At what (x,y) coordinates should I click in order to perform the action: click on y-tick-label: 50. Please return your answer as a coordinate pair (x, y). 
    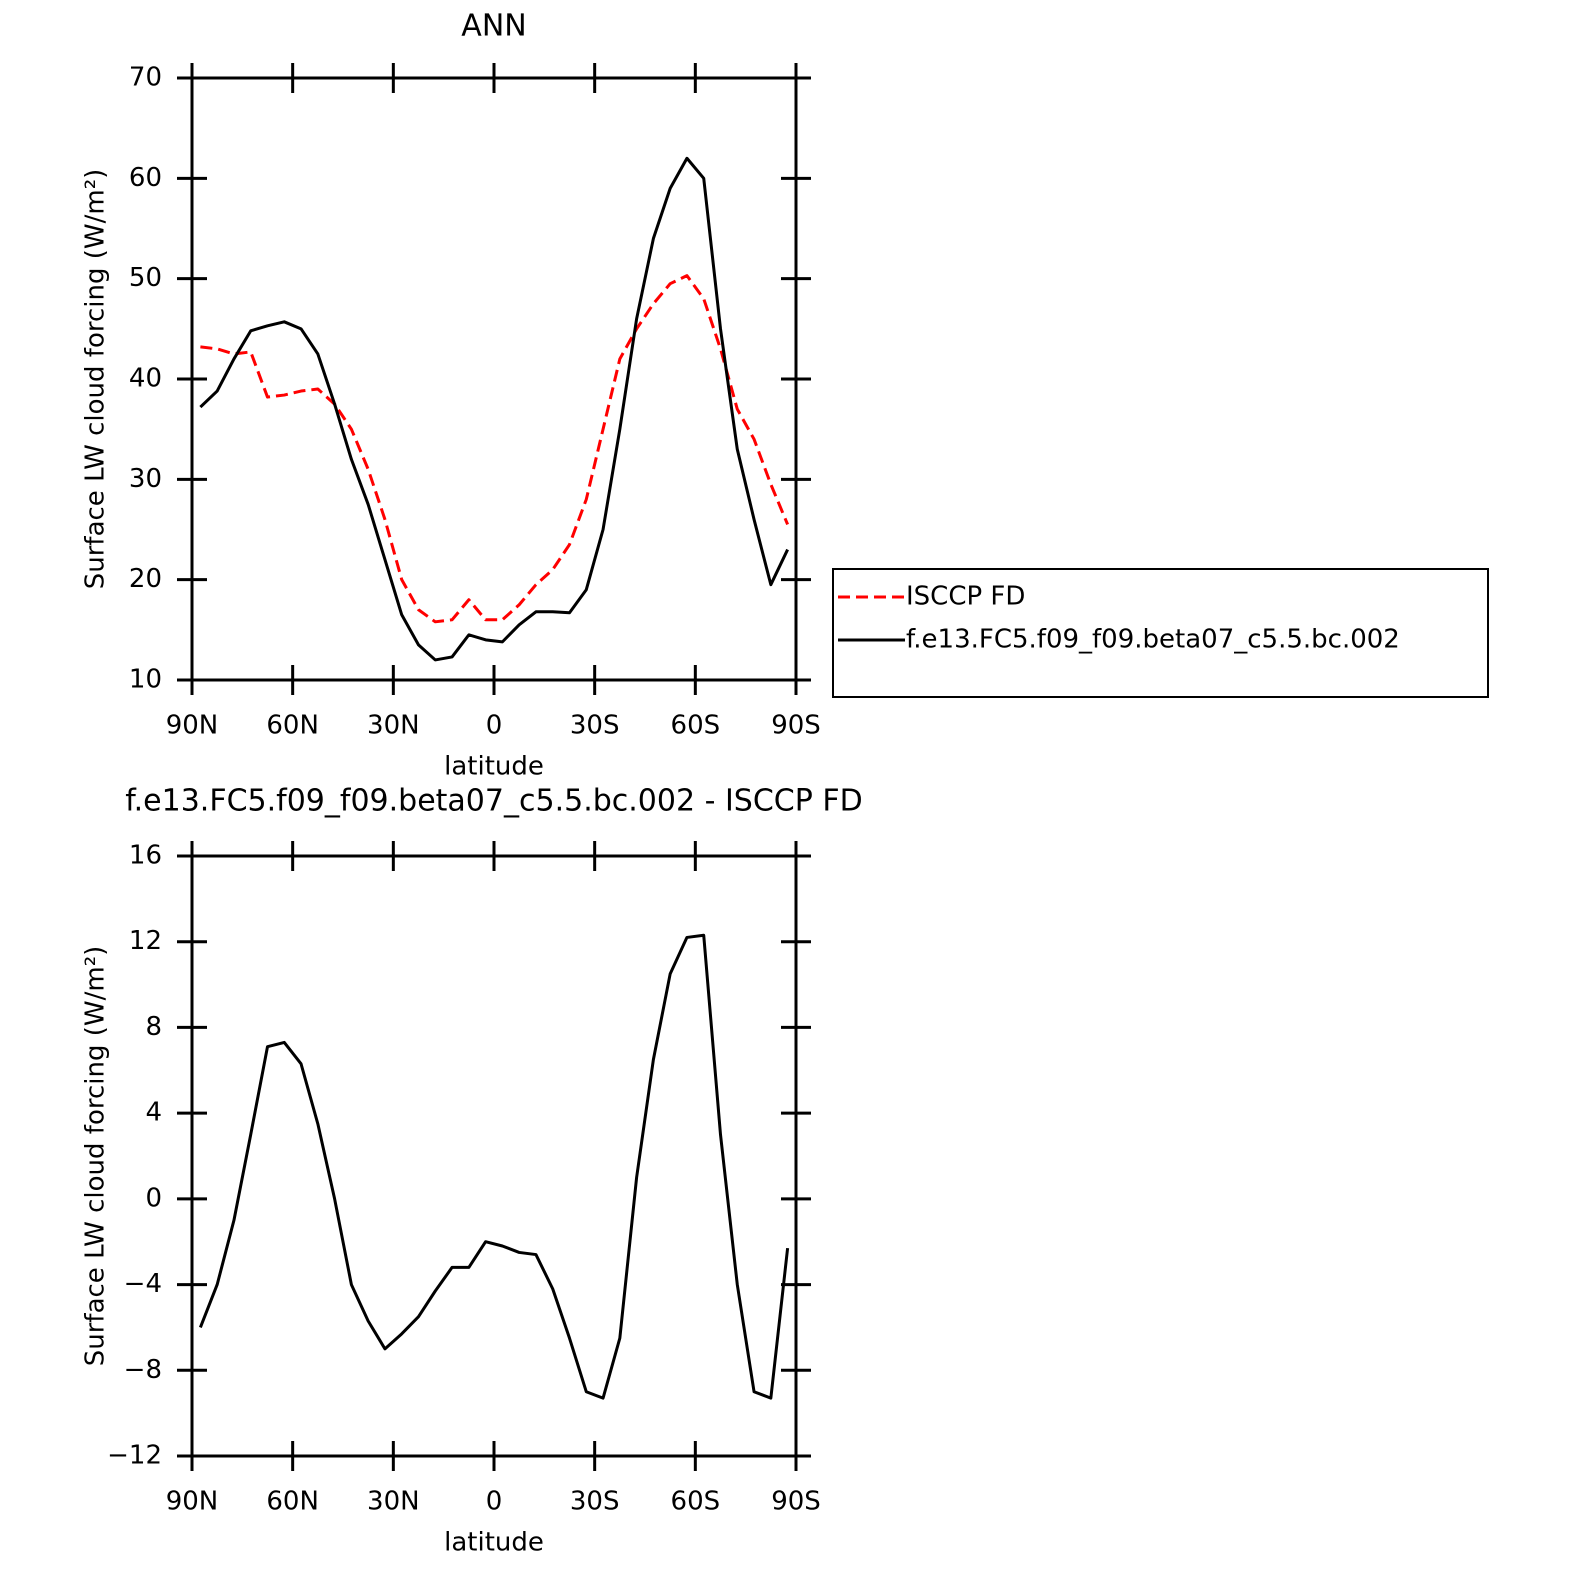
    Looking at the image, I should click on (145, 278).